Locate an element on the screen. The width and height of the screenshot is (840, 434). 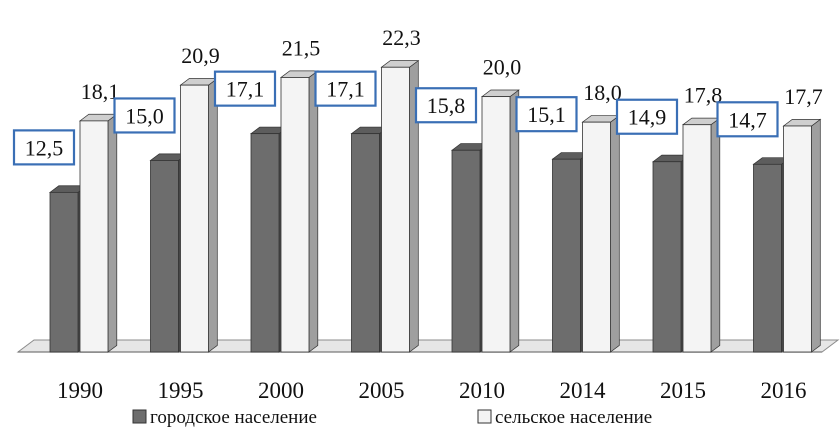
x-tick-label-1990: 1990 is located at coordinates (80, 390).